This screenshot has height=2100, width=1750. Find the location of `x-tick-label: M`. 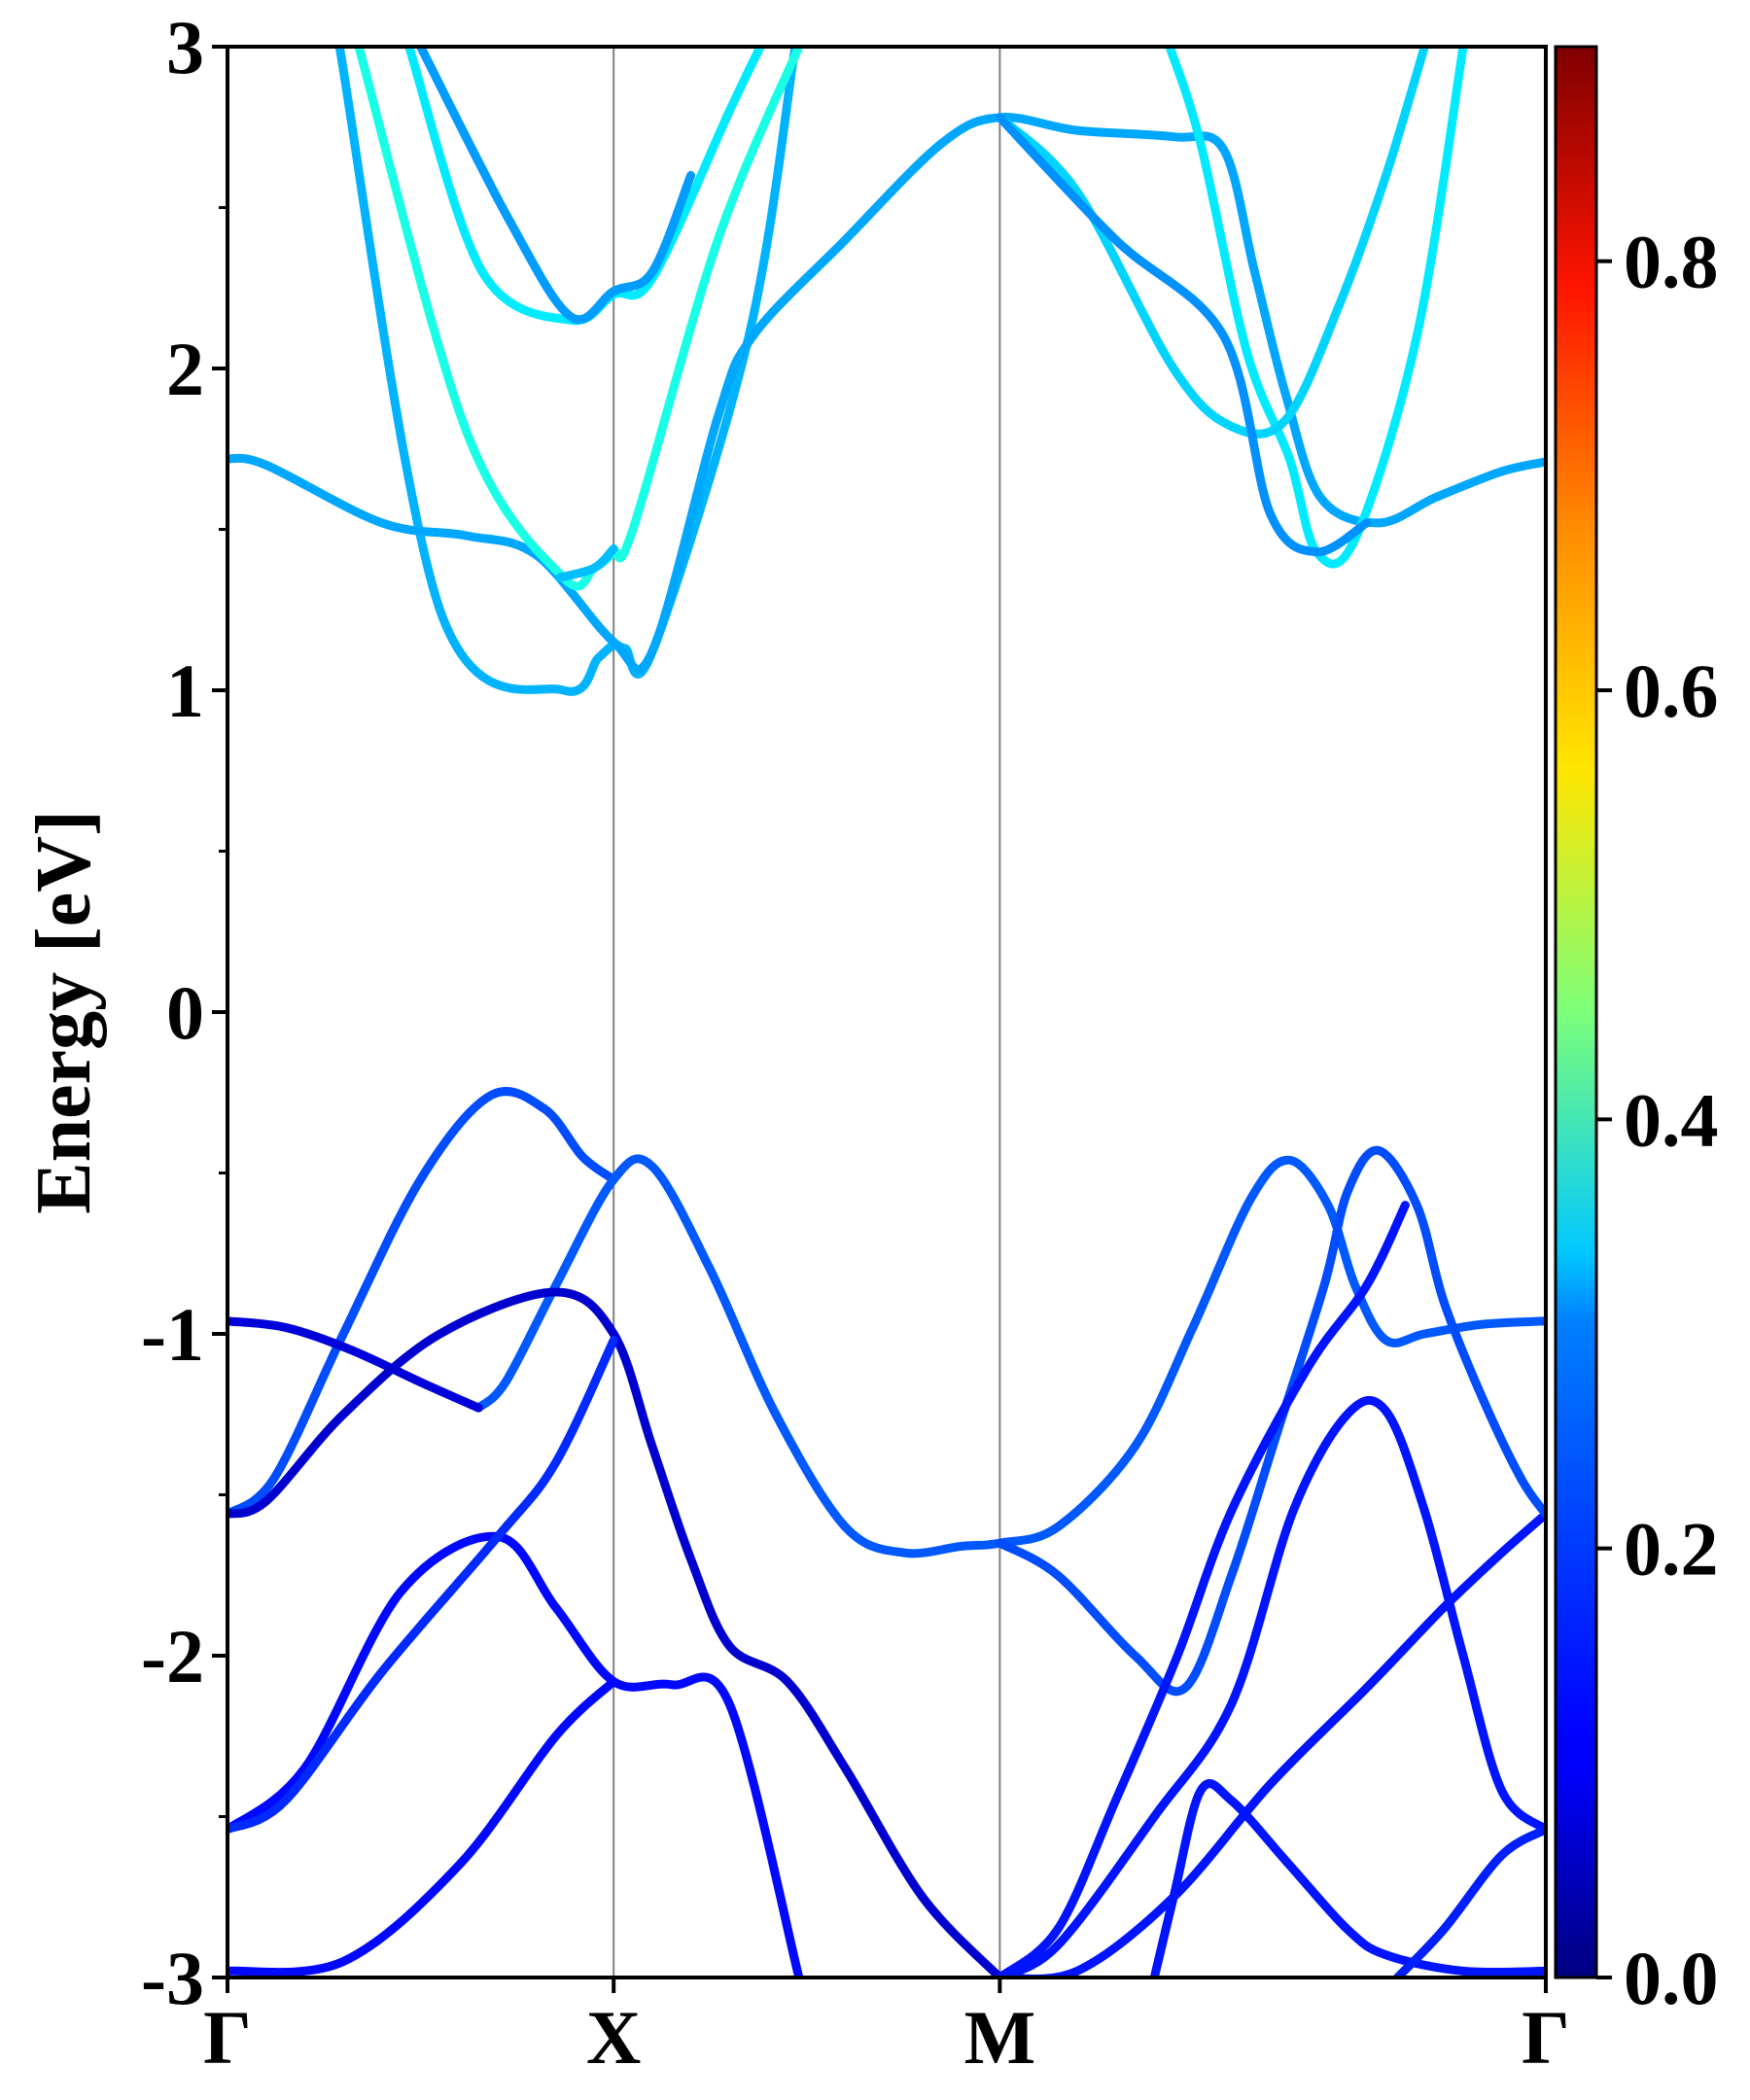

x-tick-label: M is located at coordinates (1000, 2037).